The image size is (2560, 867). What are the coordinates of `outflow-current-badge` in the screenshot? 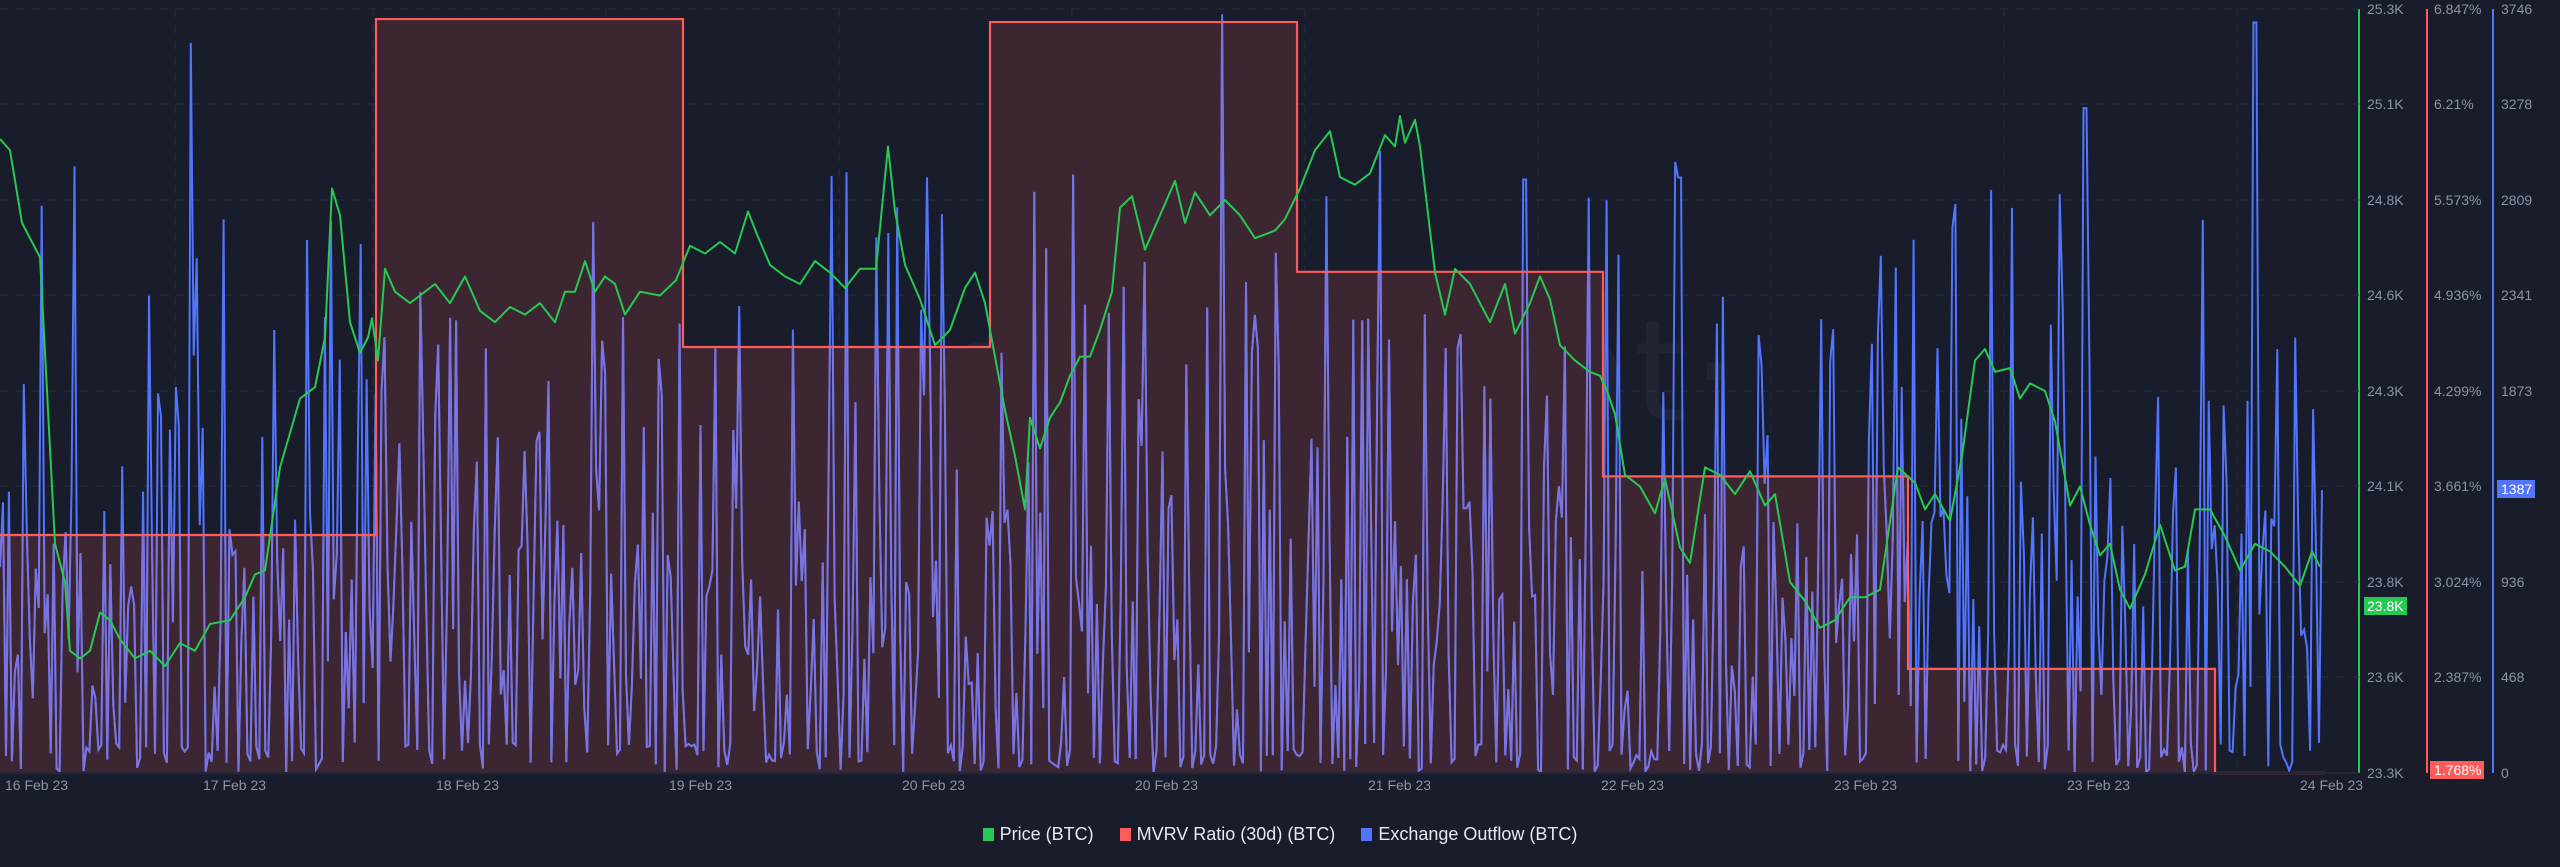 It's located at (2516, 489).